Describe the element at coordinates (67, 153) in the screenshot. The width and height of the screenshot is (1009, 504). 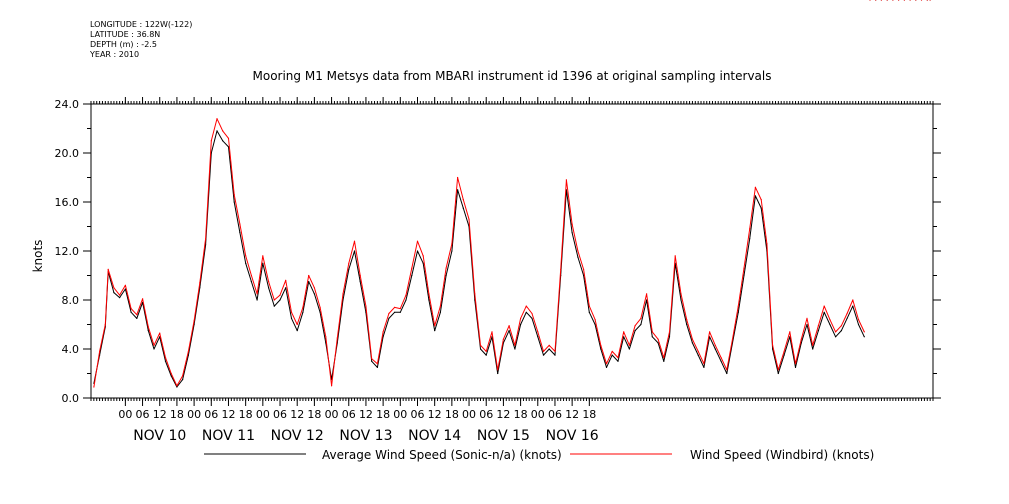
I see `y-tick-label: 20.0` at that location.